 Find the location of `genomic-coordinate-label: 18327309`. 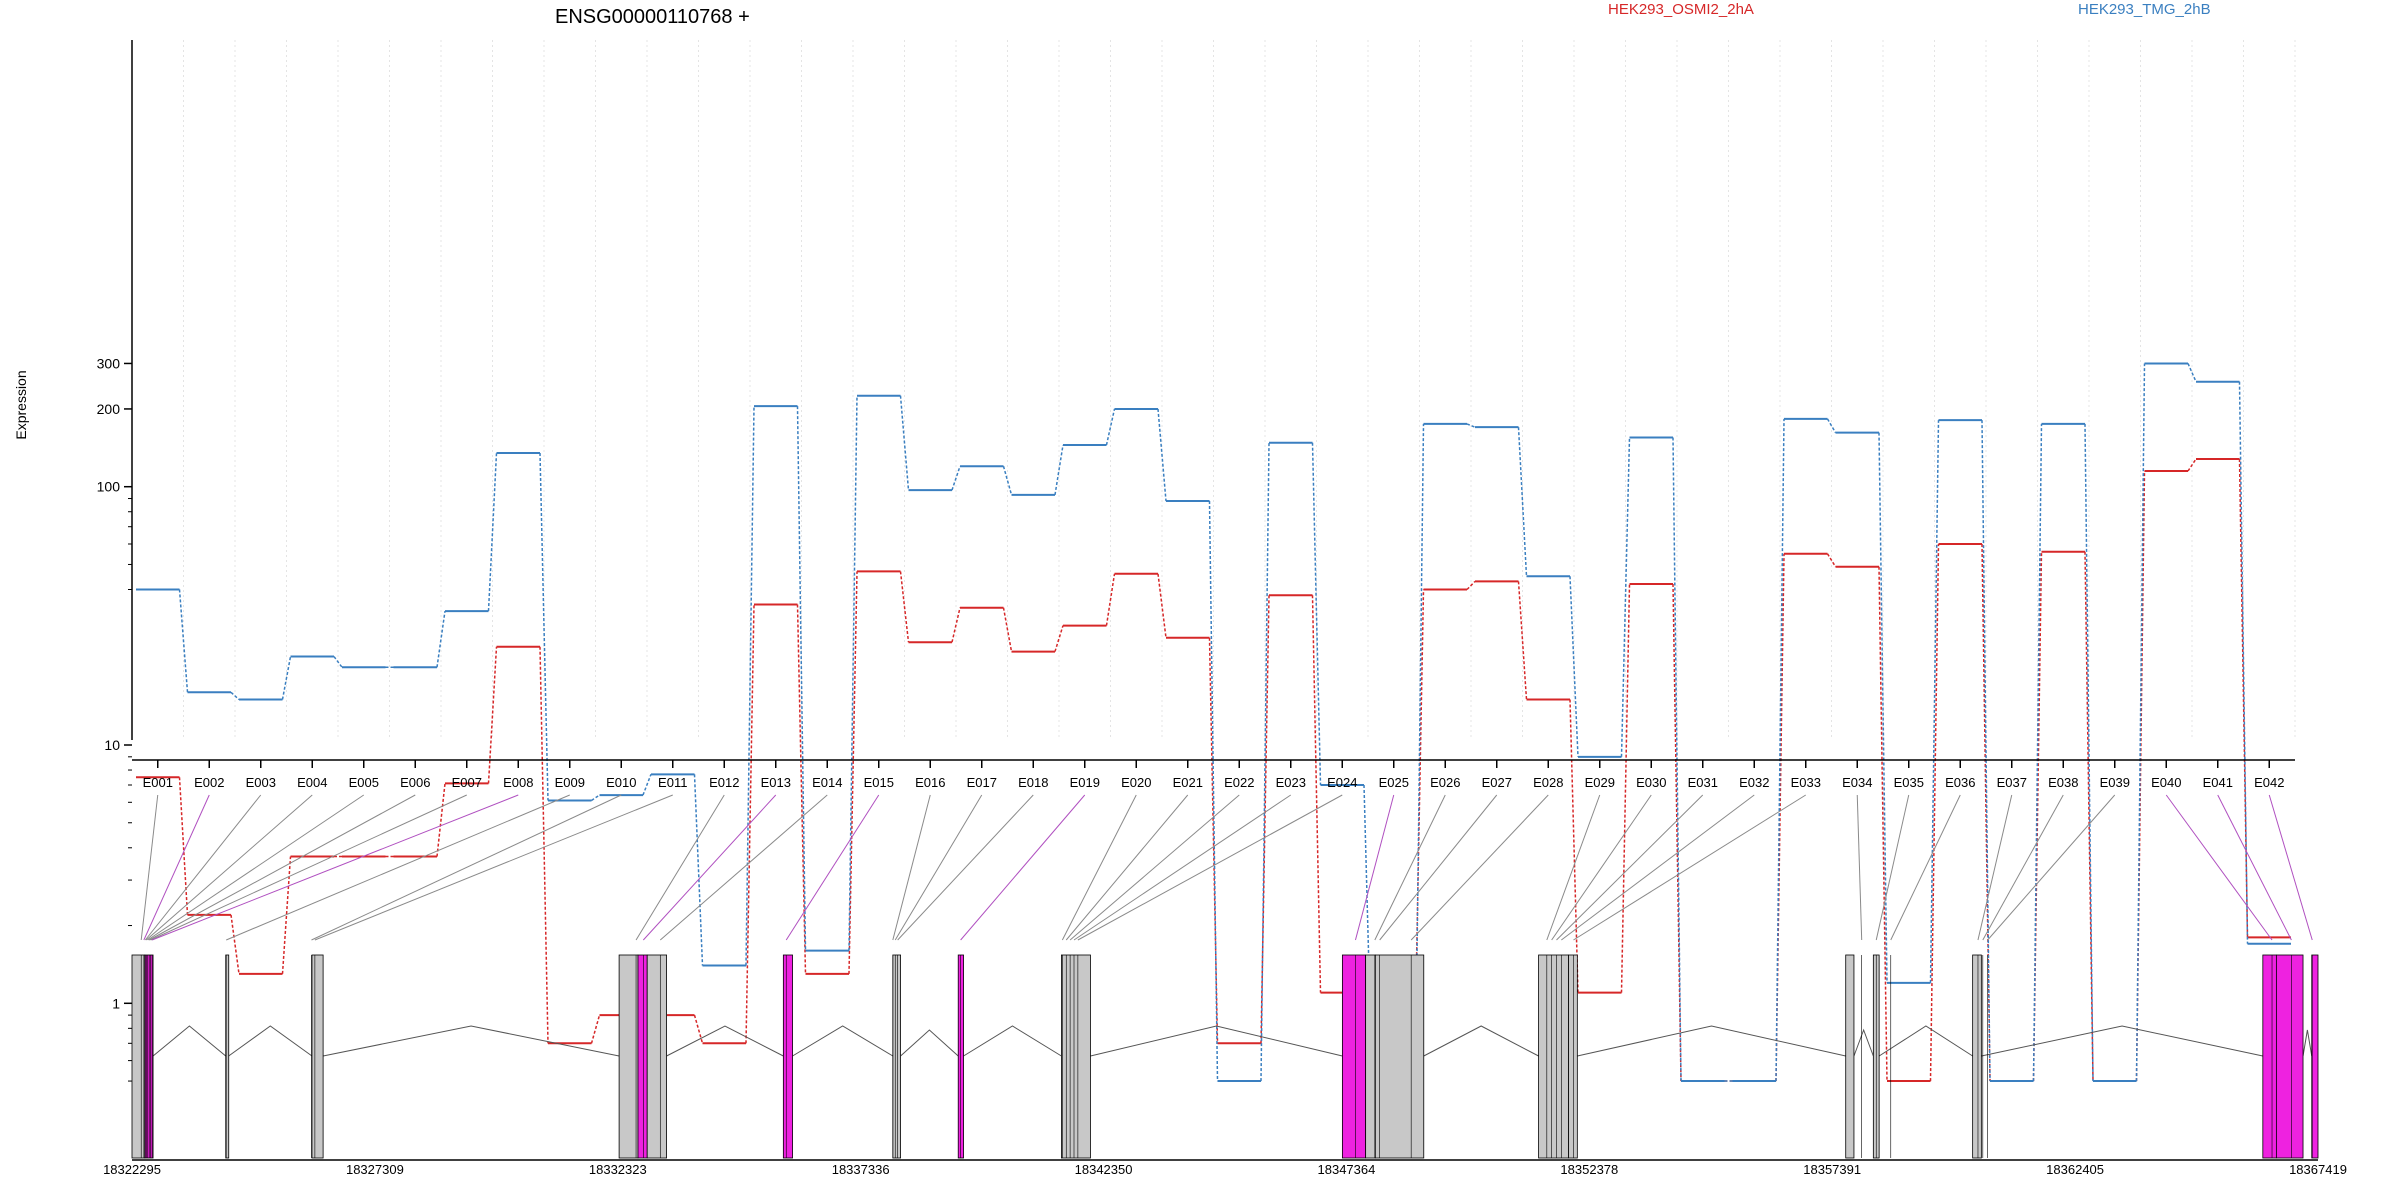

genomic-coordinate-label: 18327309 is located at coordinates (375, 1169).